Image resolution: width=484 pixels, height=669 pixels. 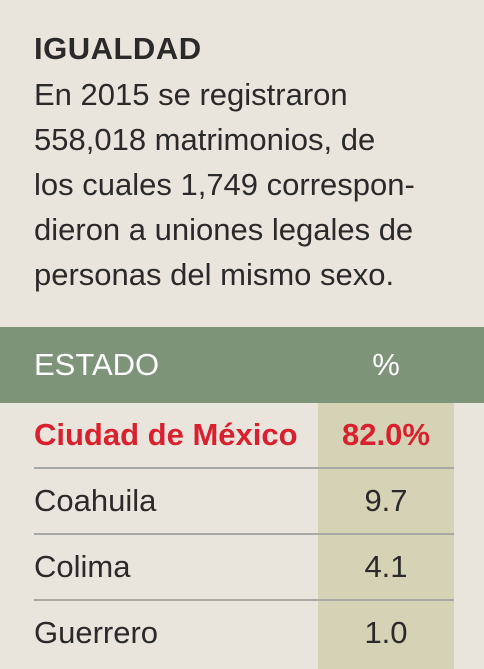 What do you see at coordinates (118, 48) in the screenshot?
I see `infographic-title: IGUALDAD` at bounding box center [118, 48].